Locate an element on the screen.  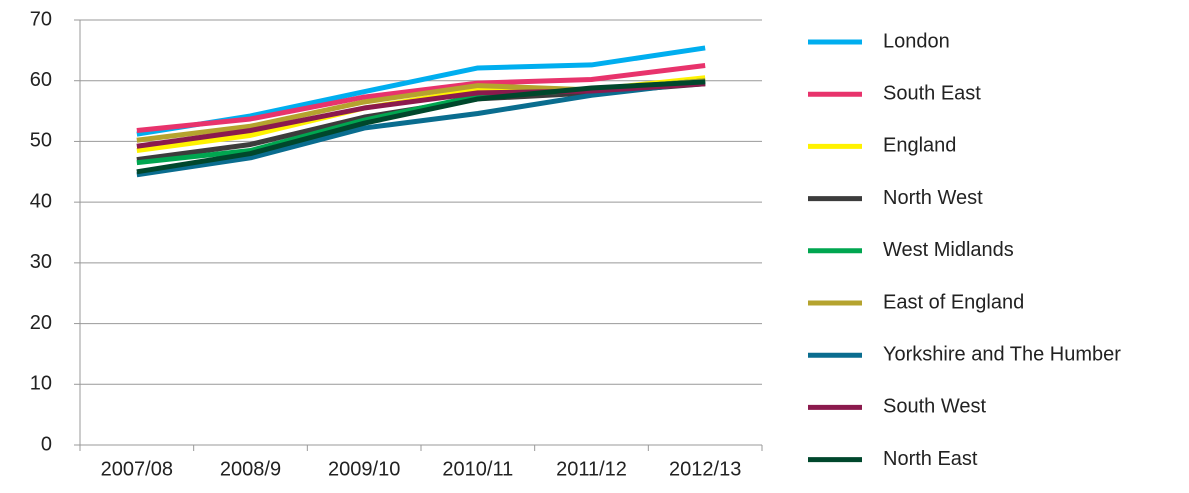
x-tick-label: 2010/11 is located at coordinates (477, 469).